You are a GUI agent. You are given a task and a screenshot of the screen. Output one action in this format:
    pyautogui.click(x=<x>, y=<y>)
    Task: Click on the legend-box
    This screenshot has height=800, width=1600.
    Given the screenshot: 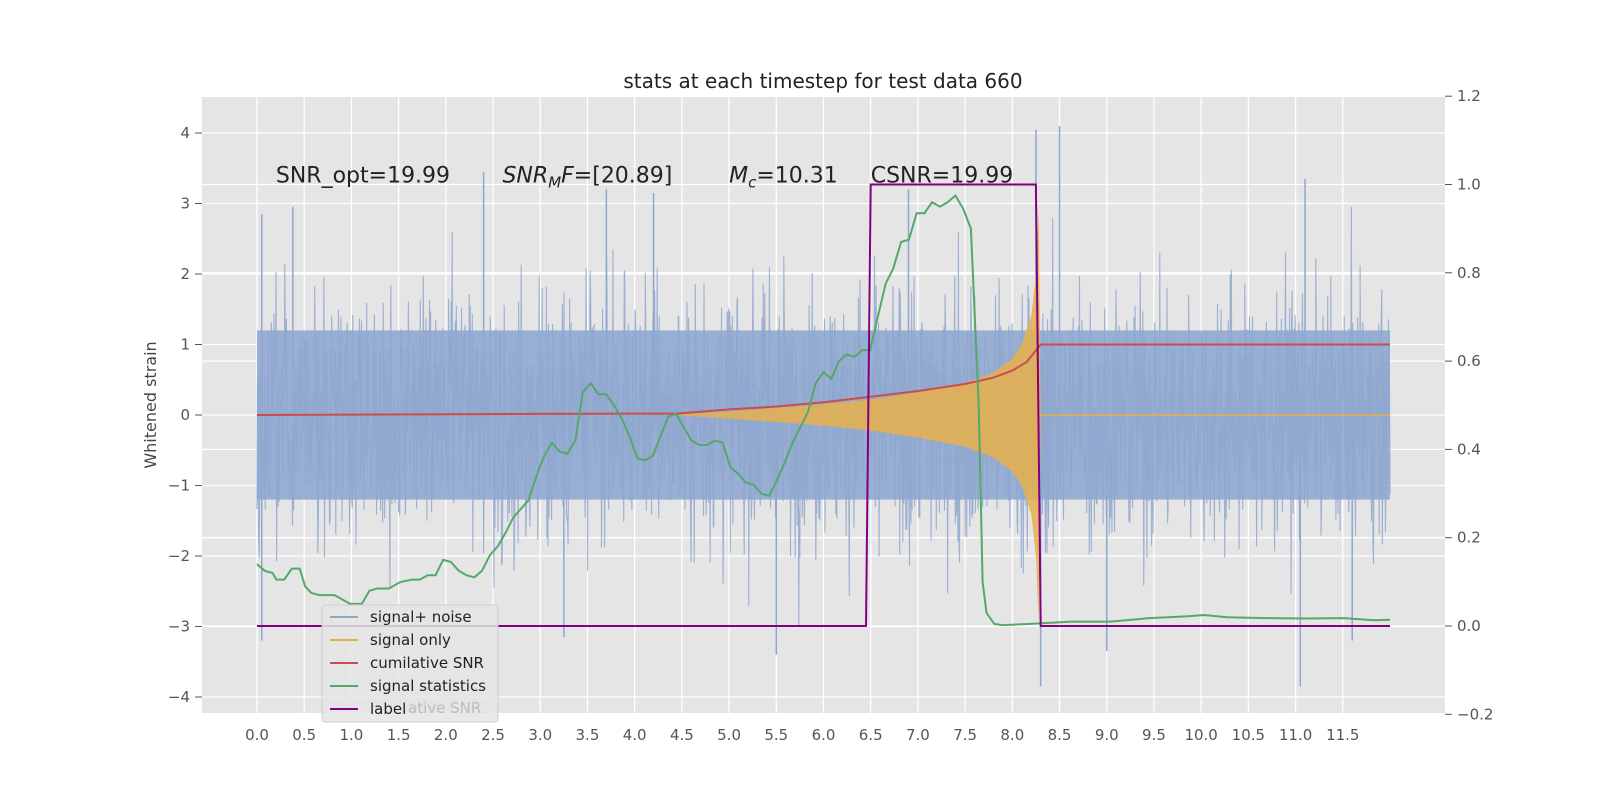 What is the action you would take?
    pyautogui.click(x=410, y=663)
    